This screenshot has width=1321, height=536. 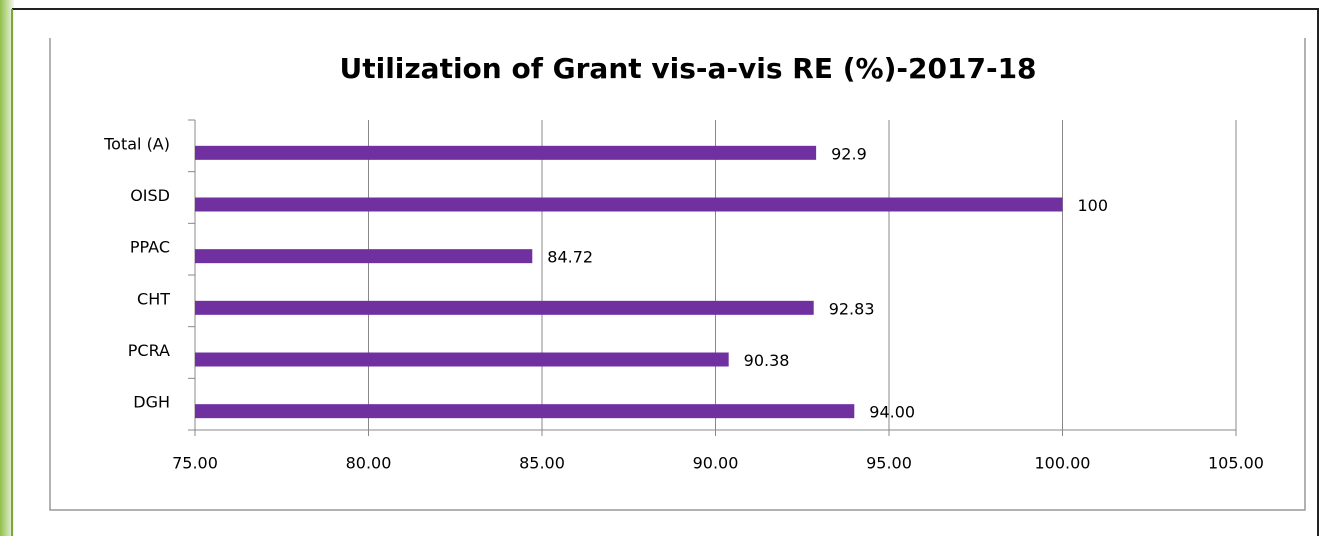 What do you see at coordinates (136, 143) in the screenshot?
I see `y-tick-label: Total (A)` at bounding box center [136, 143].